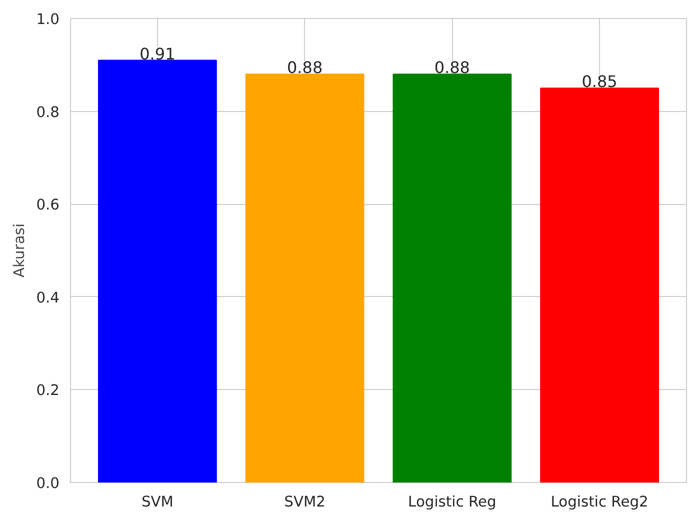  Describe the element at coordinates (157, 502) in the screenshot. I see `x-tick-label: SVM` at that location.